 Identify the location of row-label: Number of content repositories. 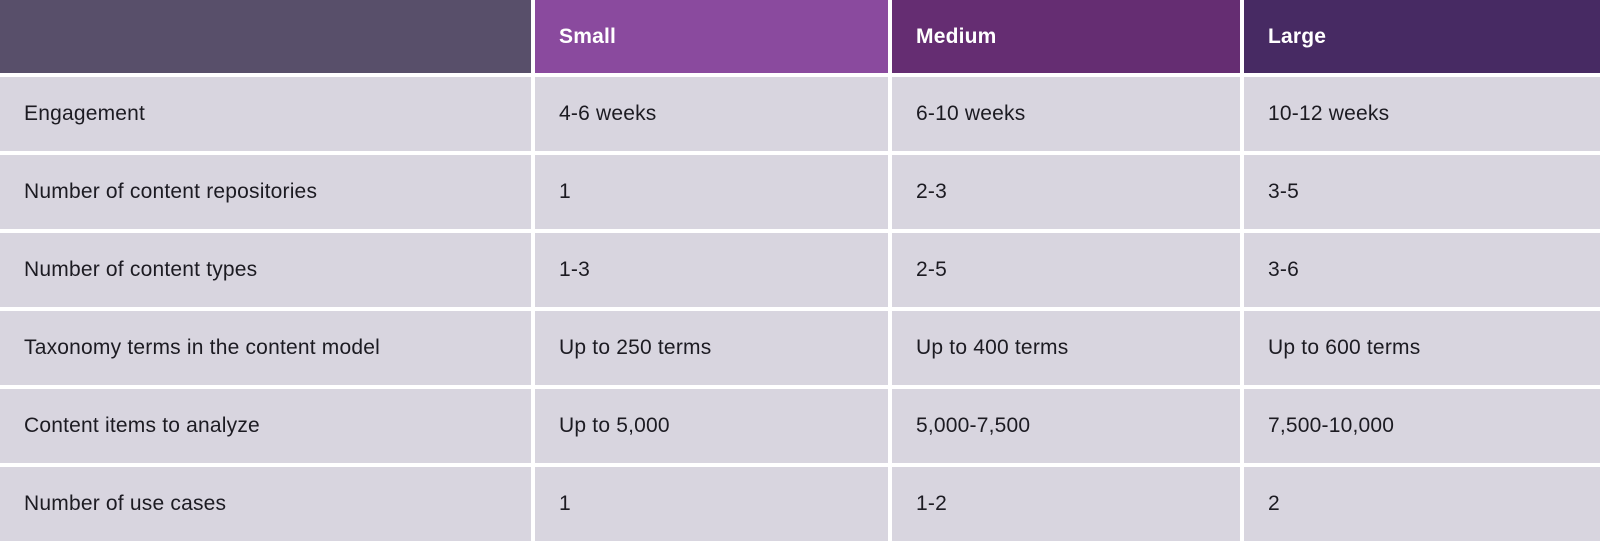
(265, 192).